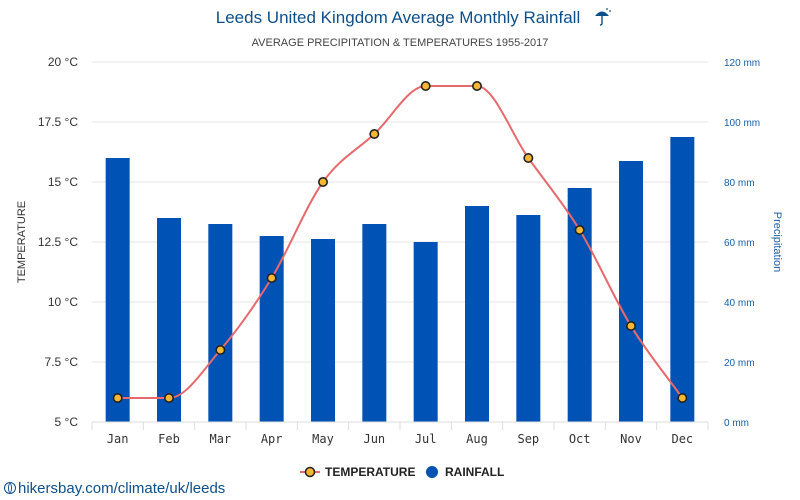  What do you see at coordinates (739, 183) in the screenshot?
I see `y-right-tick-label: 80 mm` at bounding box center [739, 183].